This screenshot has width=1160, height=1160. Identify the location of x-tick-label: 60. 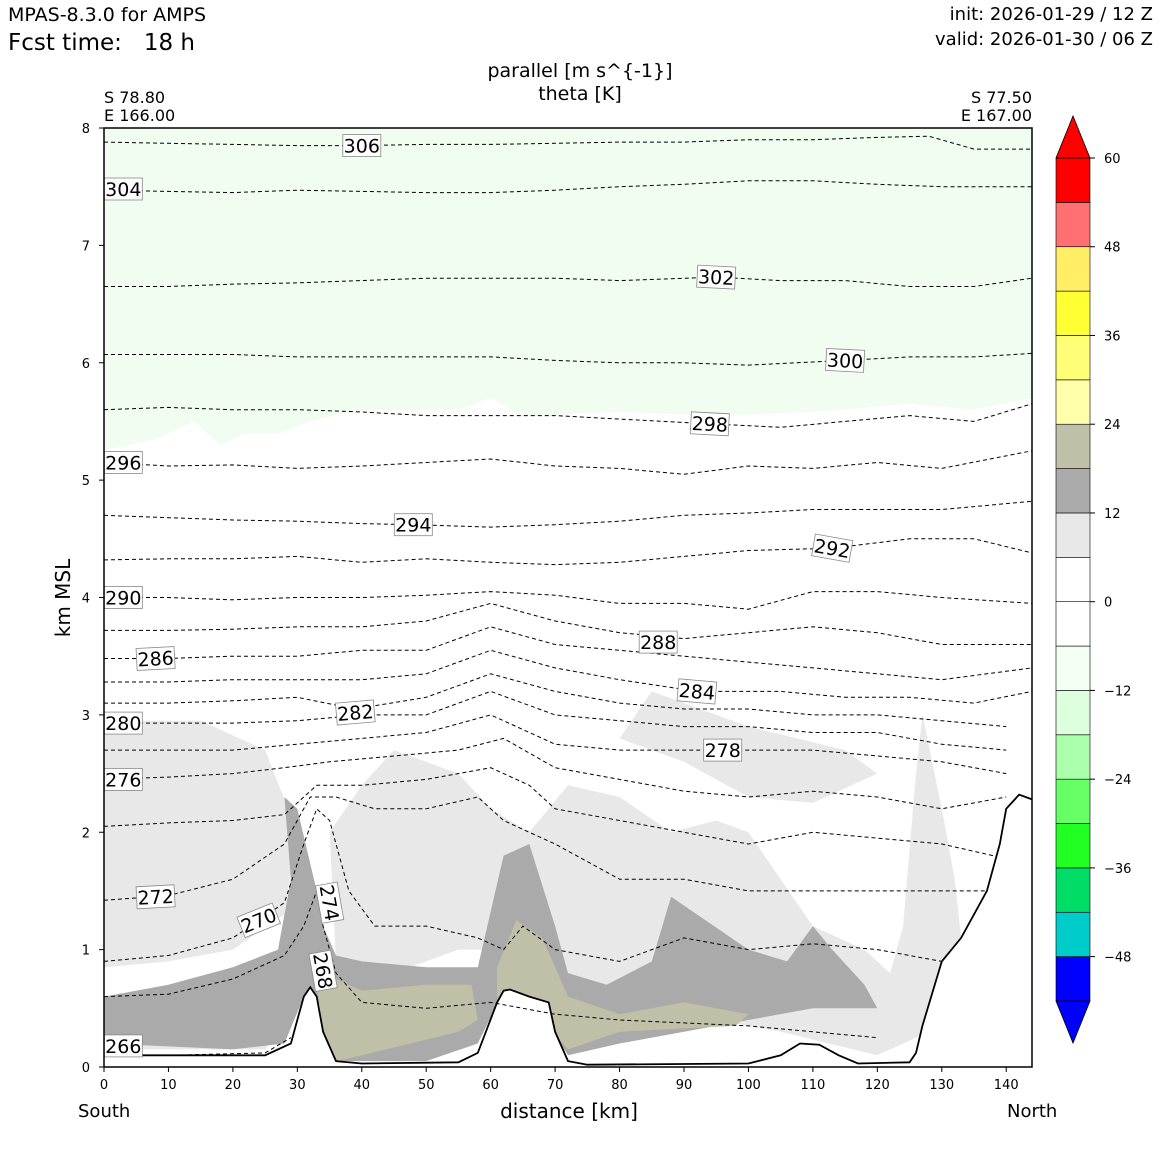
(490, 1085).